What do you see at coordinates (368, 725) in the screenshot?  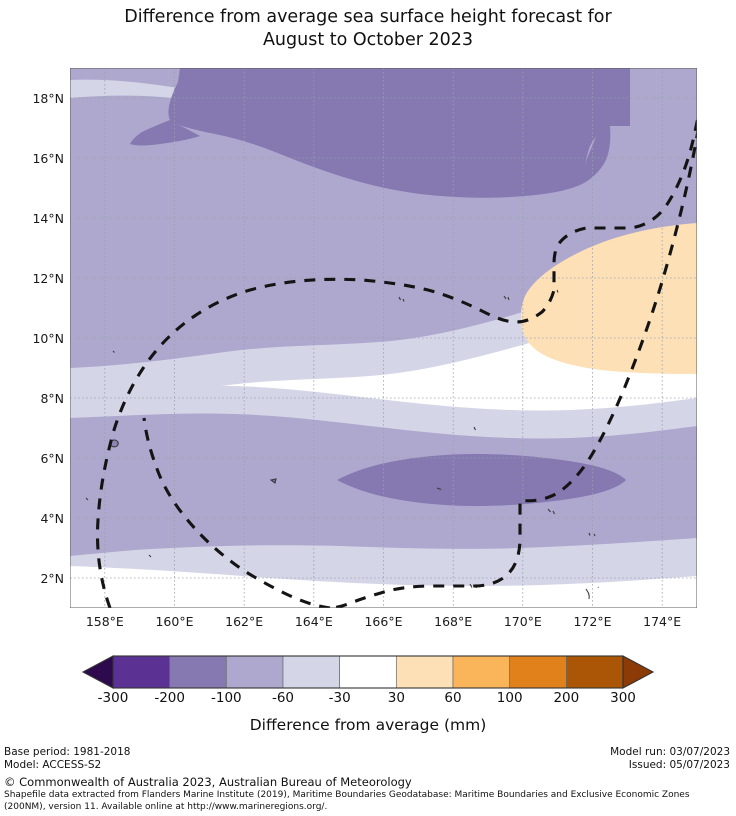 I see `colorbar-axis-label: Difference from average (mm)` at bounding box center [368, 725].